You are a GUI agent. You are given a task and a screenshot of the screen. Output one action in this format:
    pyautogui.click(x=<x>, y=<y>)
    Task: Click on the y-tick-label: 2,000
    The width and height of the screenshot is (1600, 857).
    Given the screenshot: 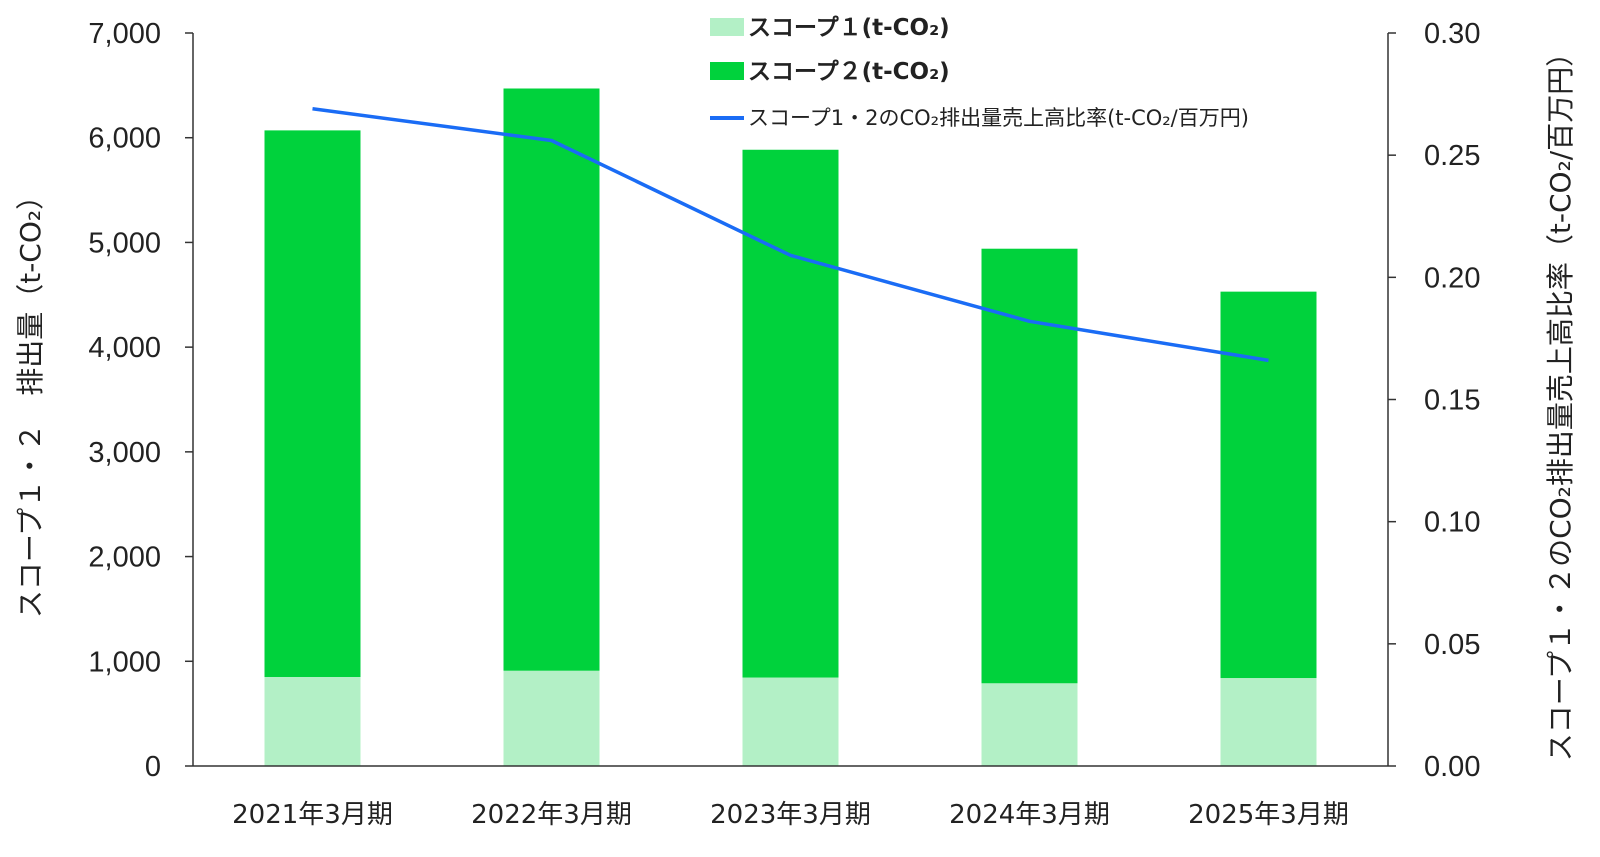 What is the action you would take?
    pyautogui.click(x=124, y=558)
    